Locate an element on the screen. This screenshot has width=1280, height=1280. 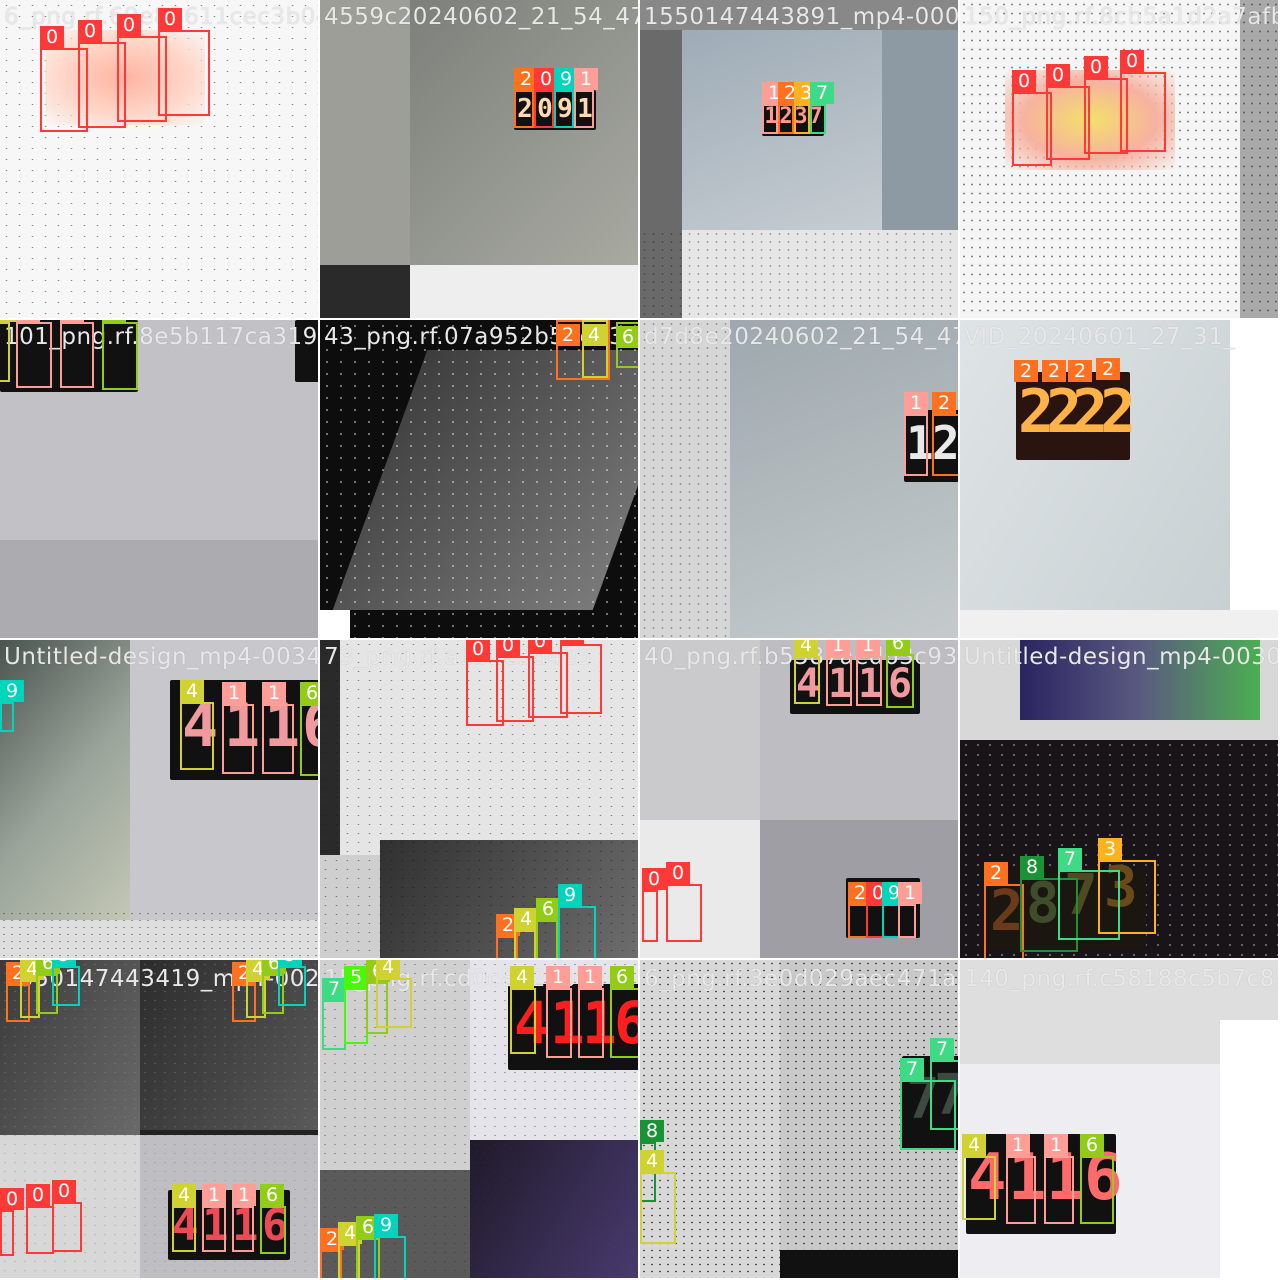
class-label: 4 is located at coordinates (10, 321).